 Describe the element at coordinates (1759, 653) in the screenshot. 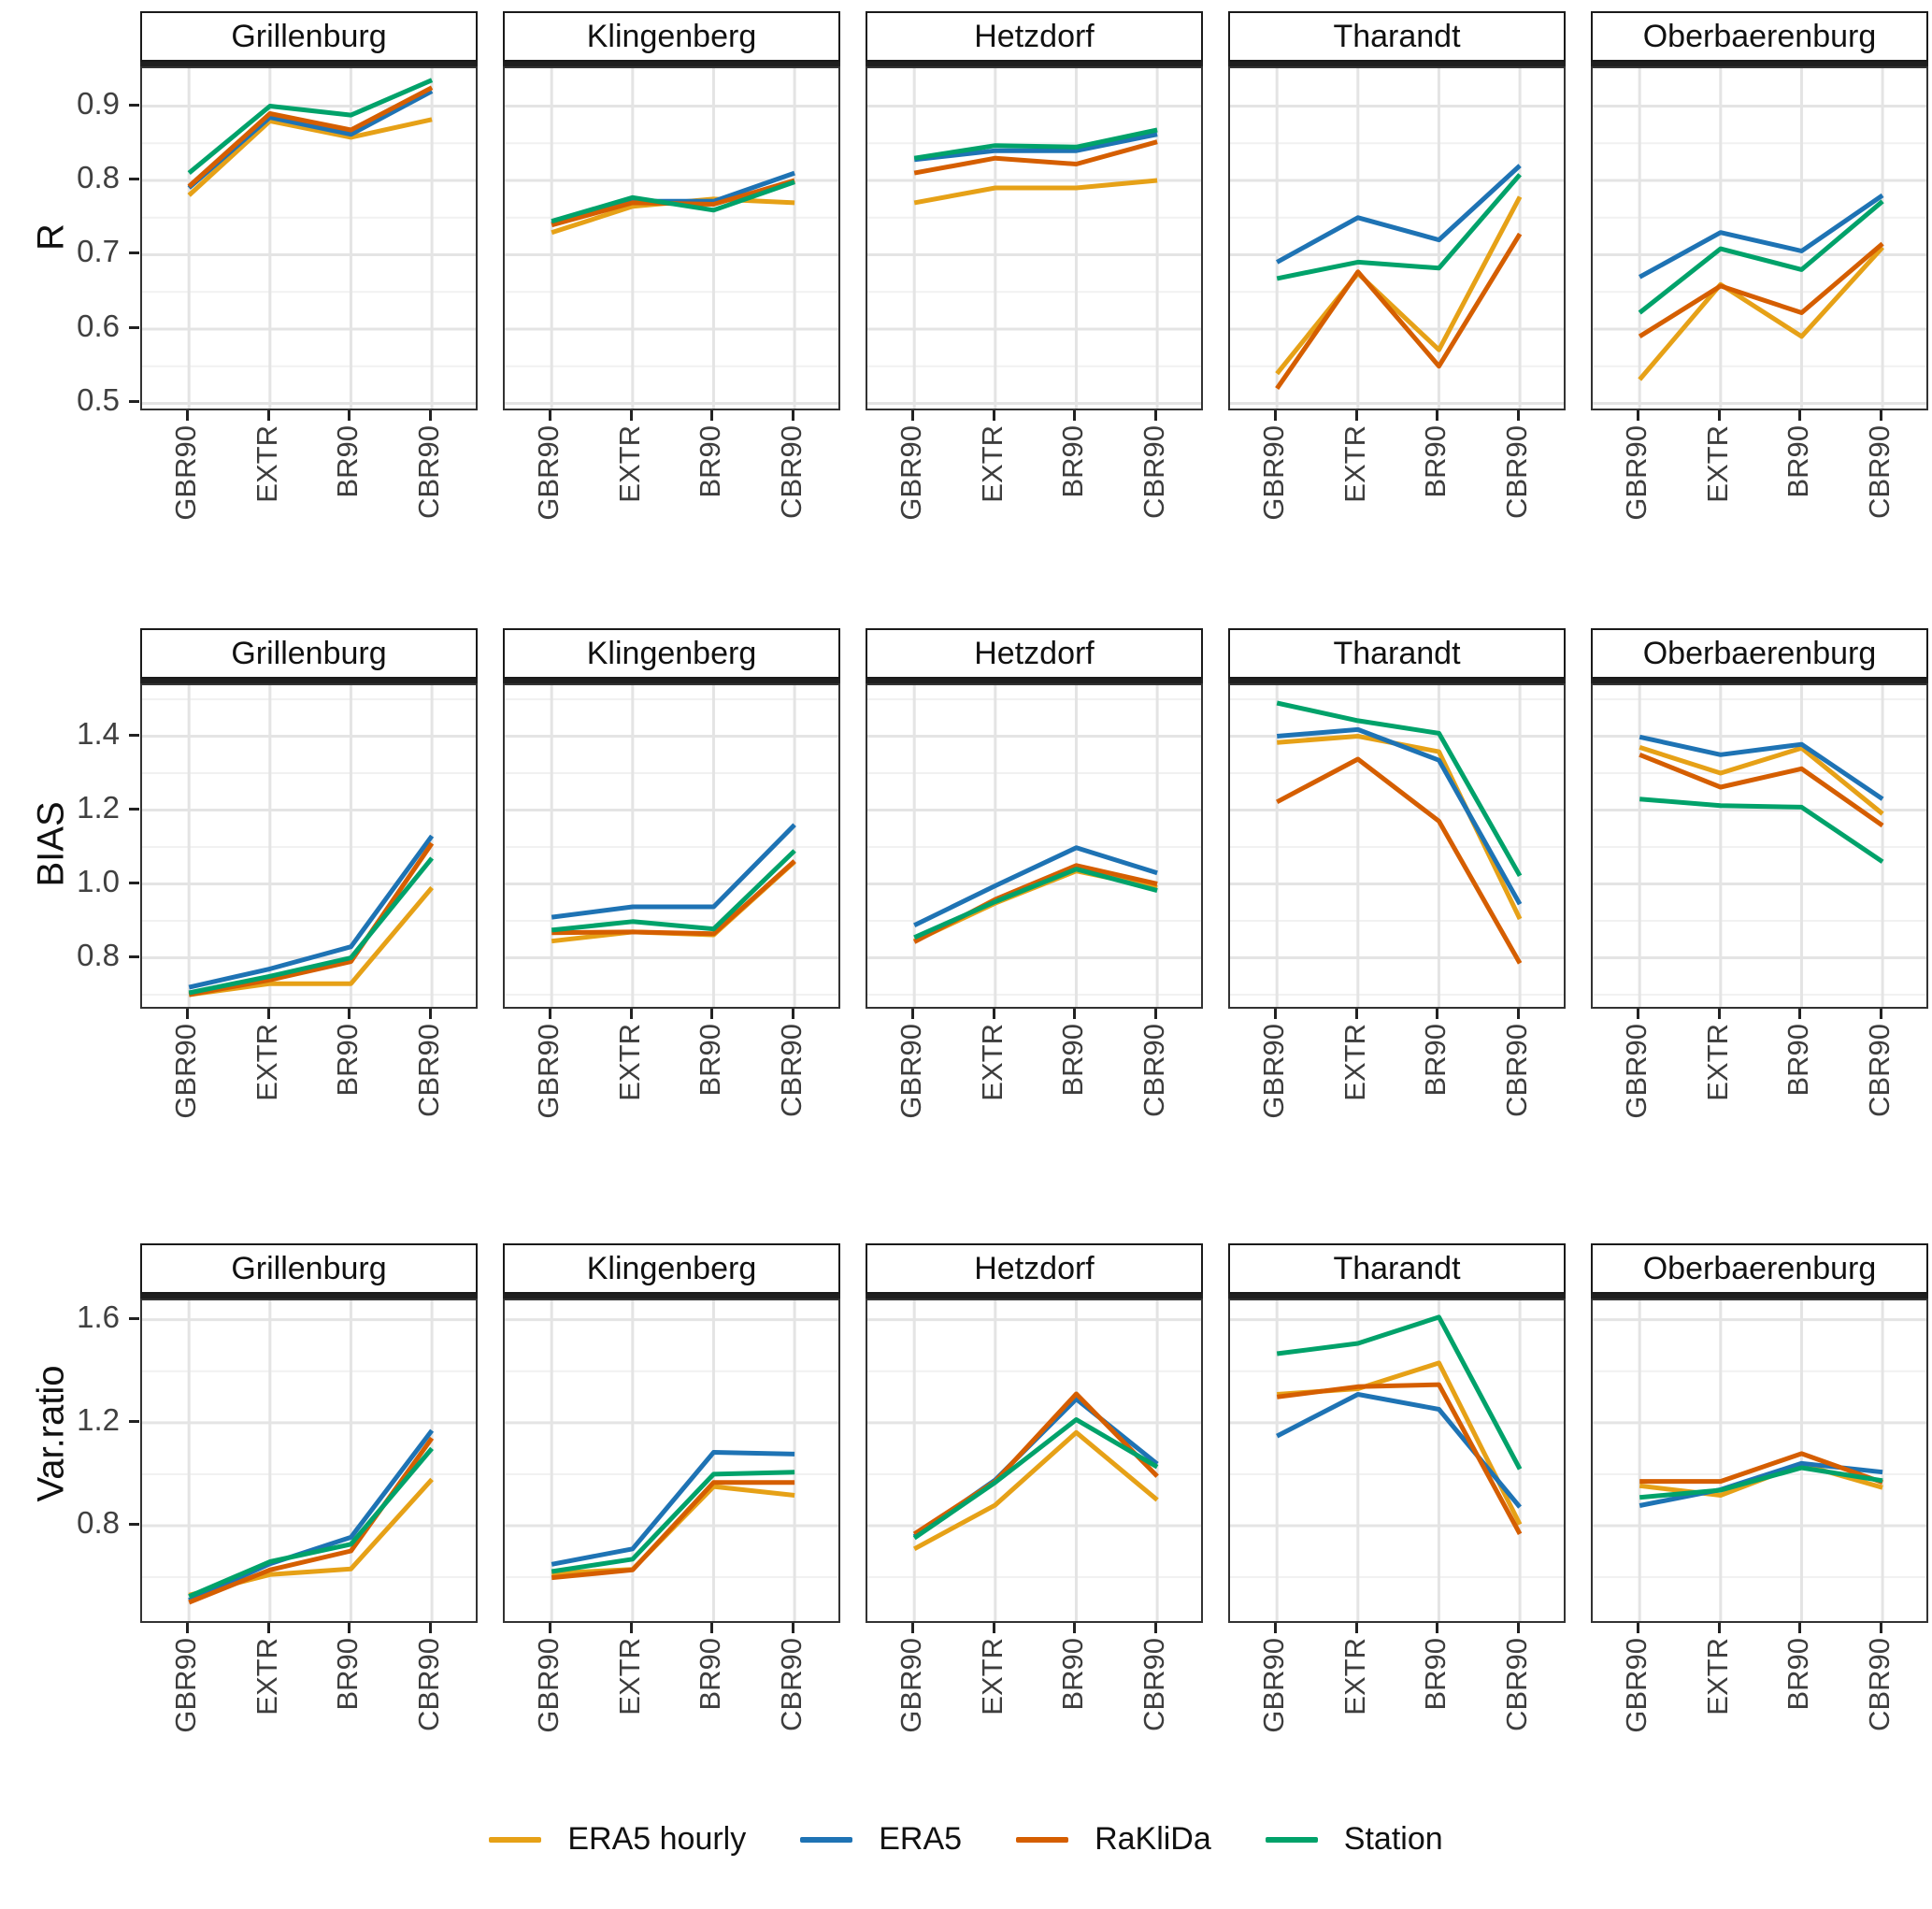

I see `facet-strip: Oberbaerenburg` at that location.